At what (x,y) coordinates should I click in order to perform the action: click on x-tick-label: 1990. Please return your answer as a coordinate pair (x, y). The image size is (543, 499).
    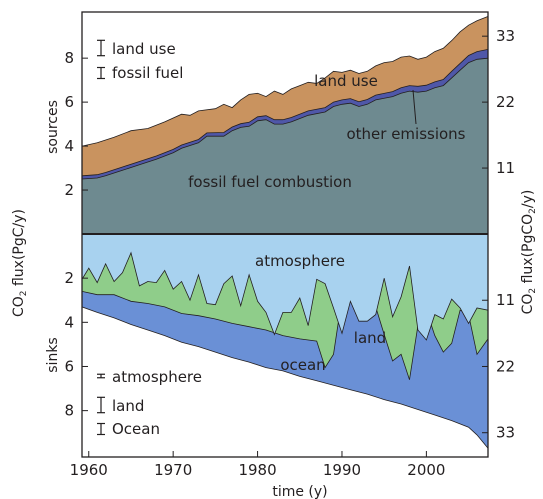
    Looking at the image, I should click on (342, 470).